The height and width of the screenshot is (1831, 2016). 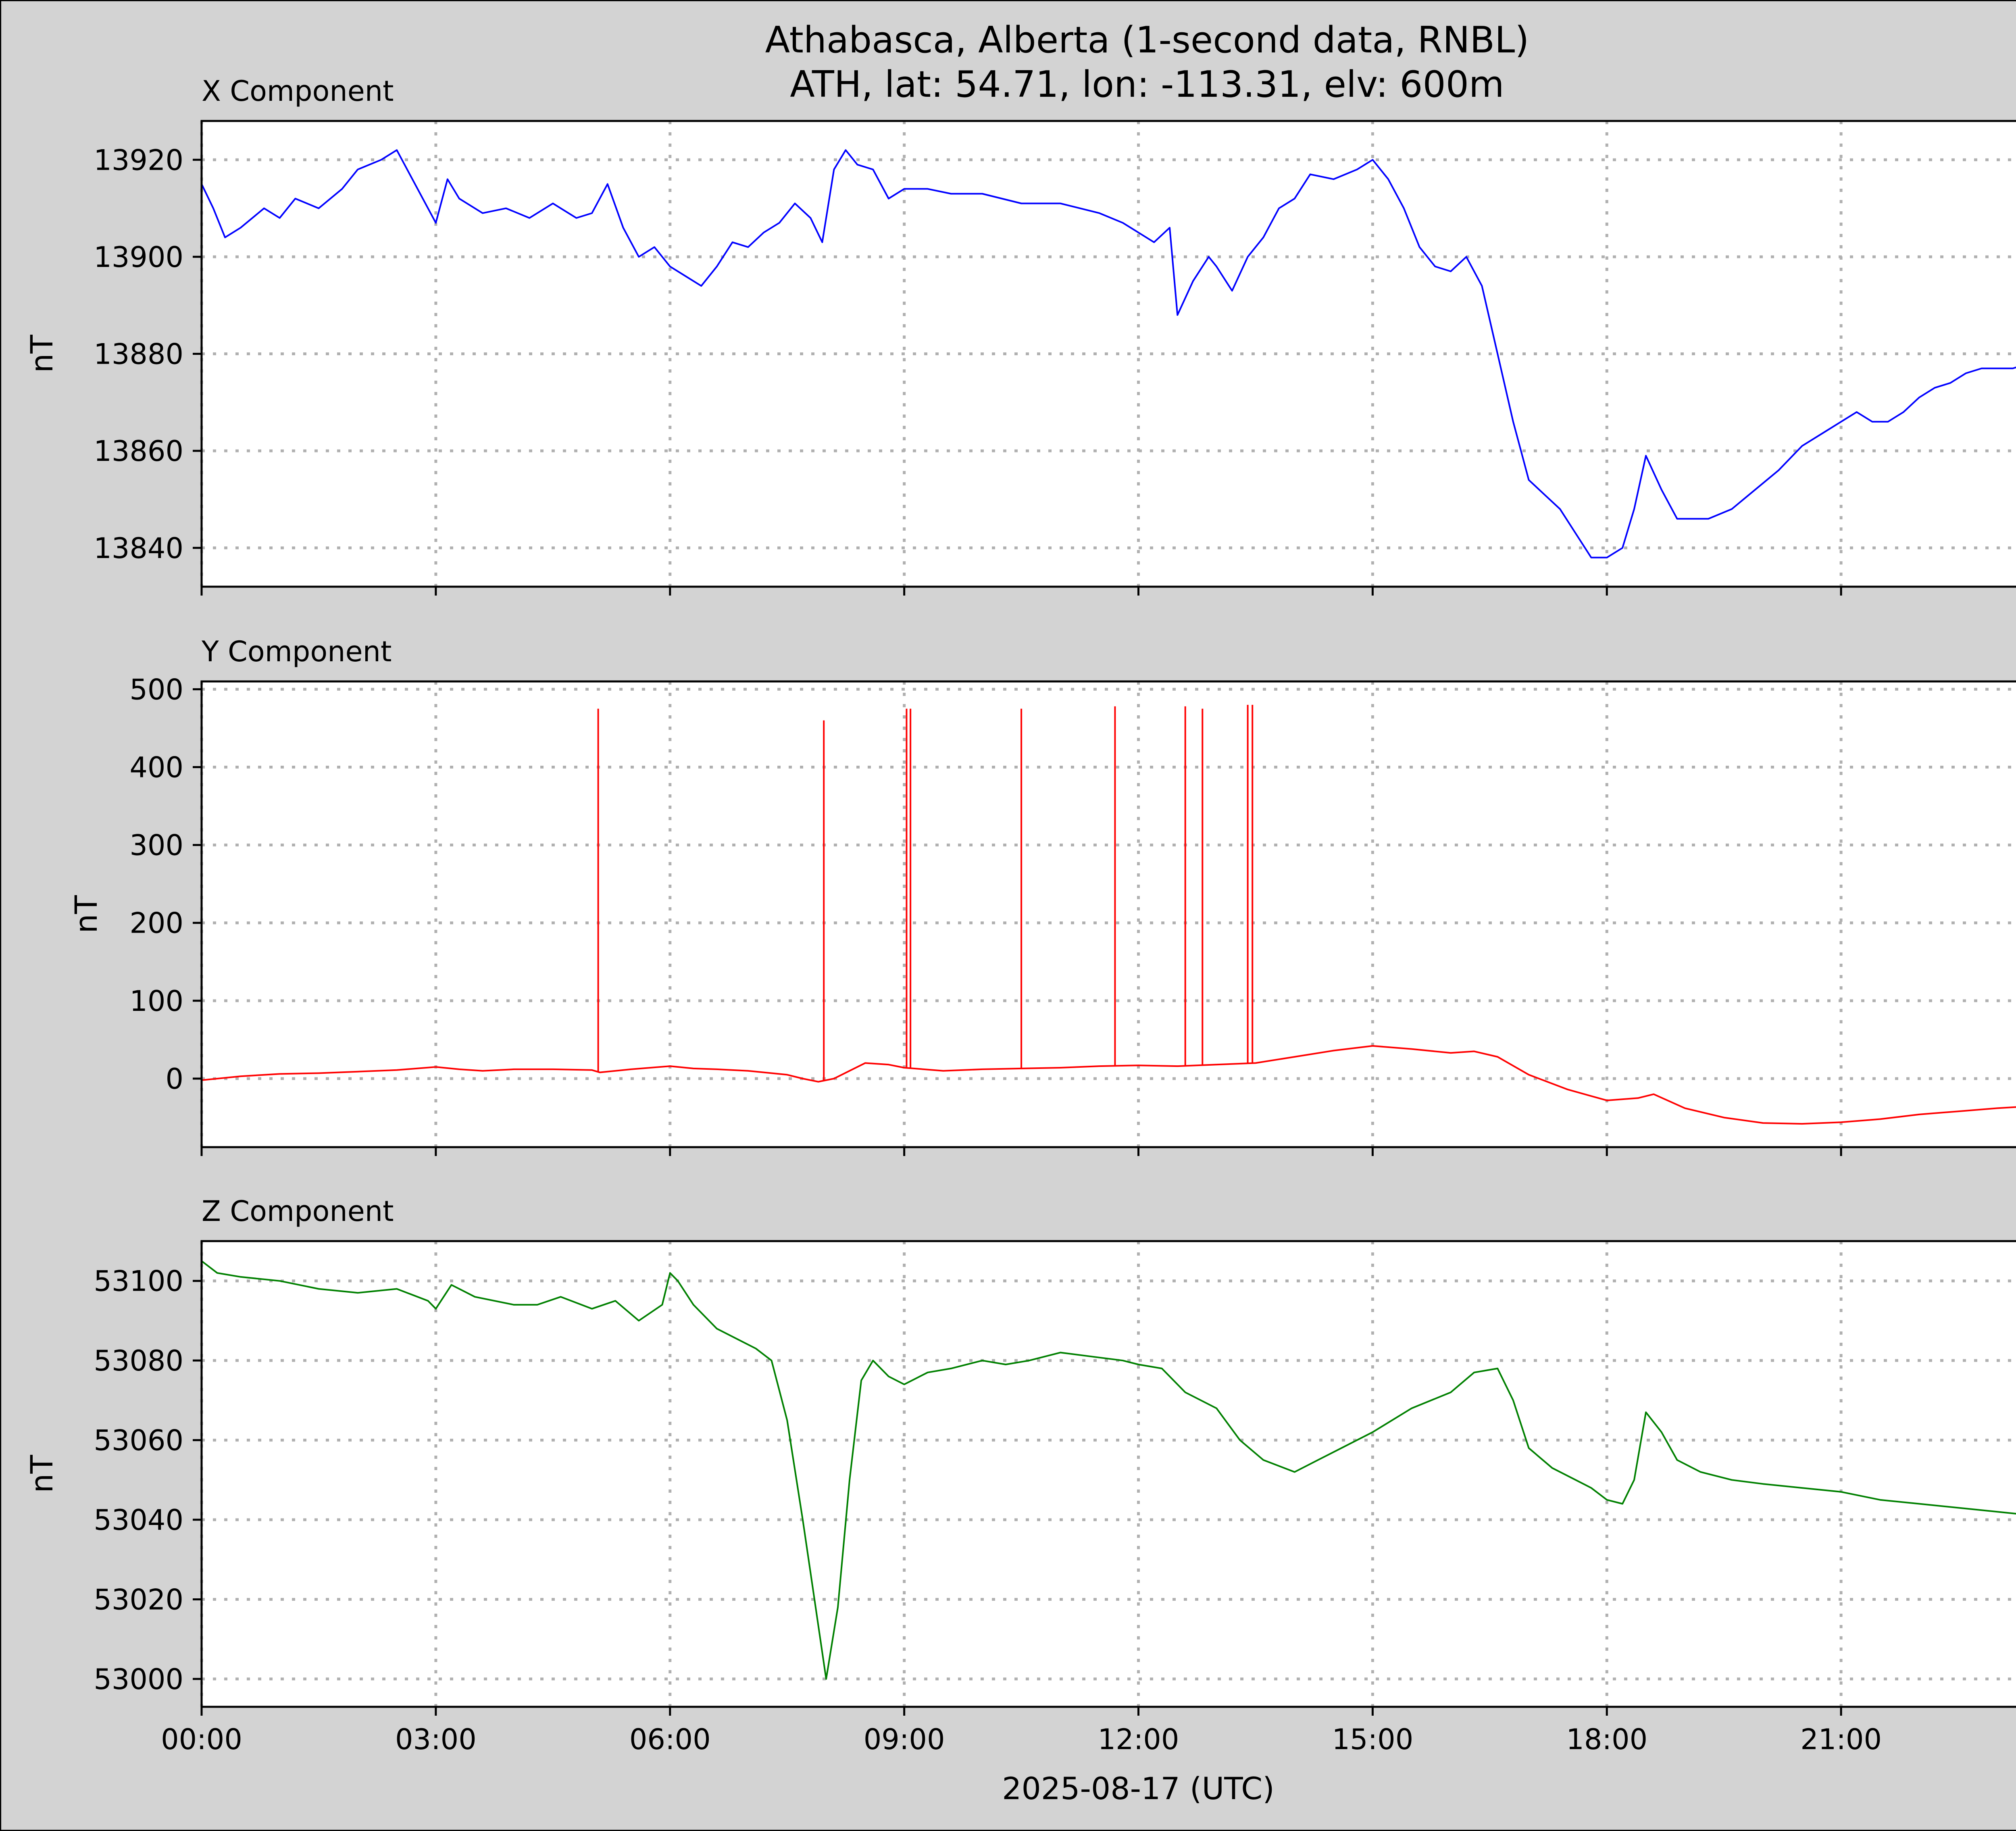 I want to click on z-y-axis-label: nT, so click(x=42, y=1474).